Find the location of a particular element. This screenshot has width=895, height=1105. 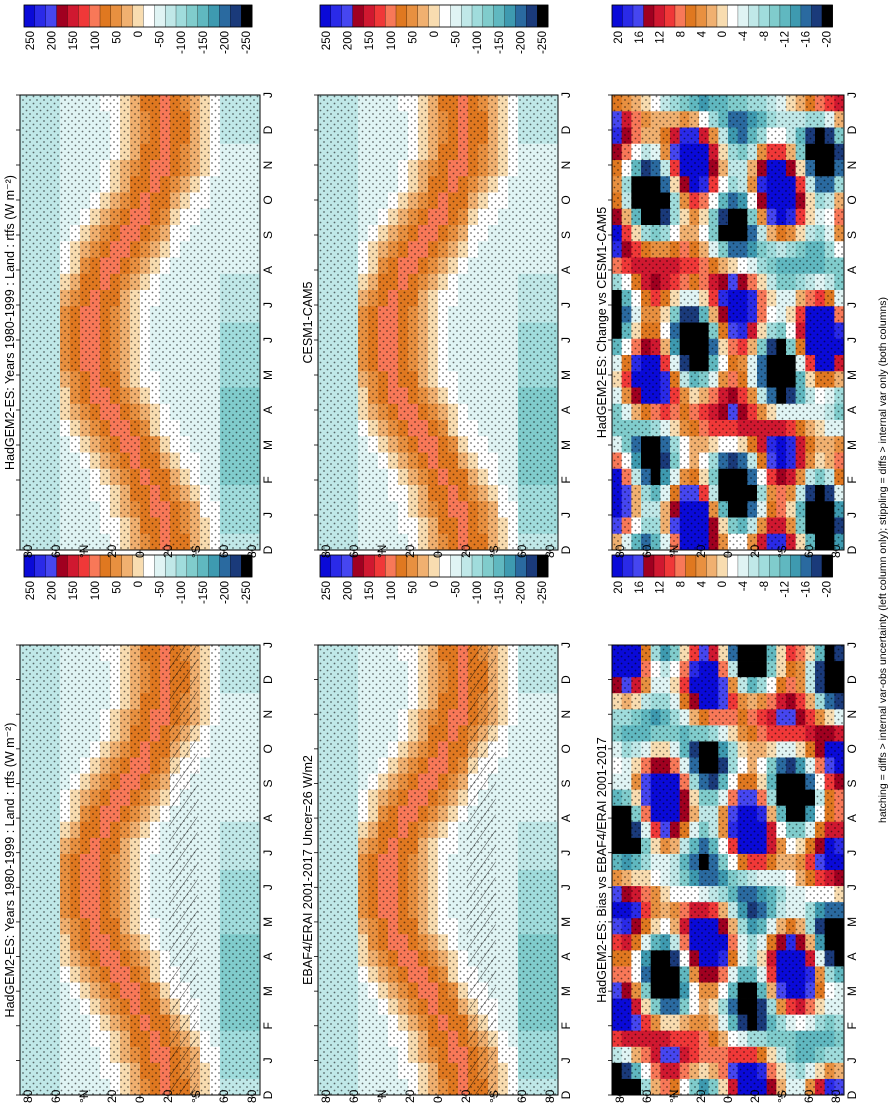

colorbar-label: 150 is located at coordinates (370, 40).